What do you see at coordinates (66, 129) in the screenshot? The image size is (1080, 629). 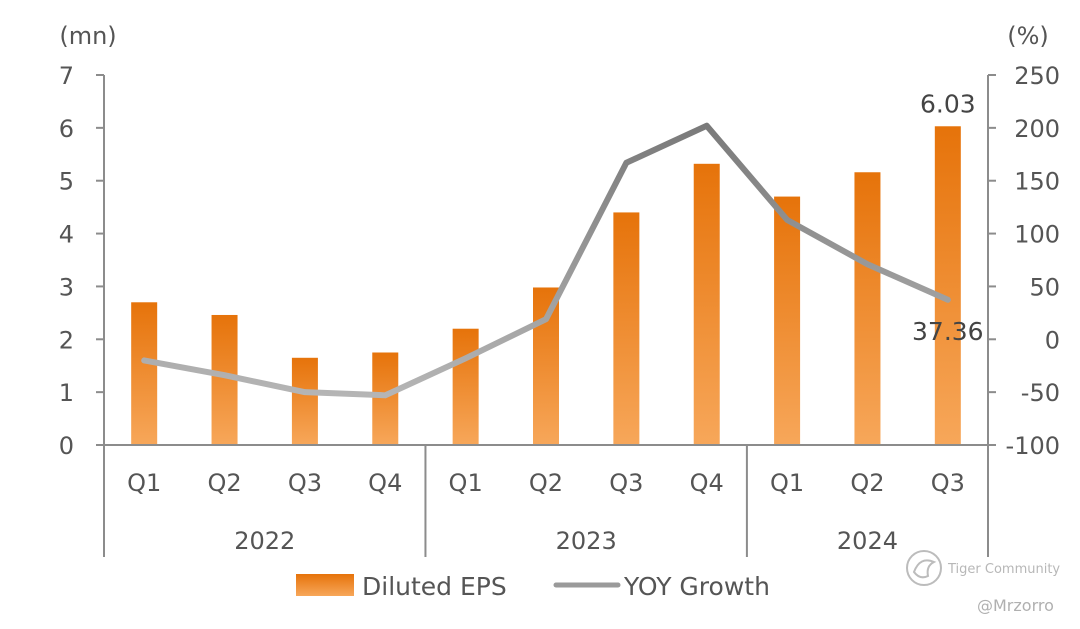 I see `left-tick-label: 6` at bounding box center [66, 129].